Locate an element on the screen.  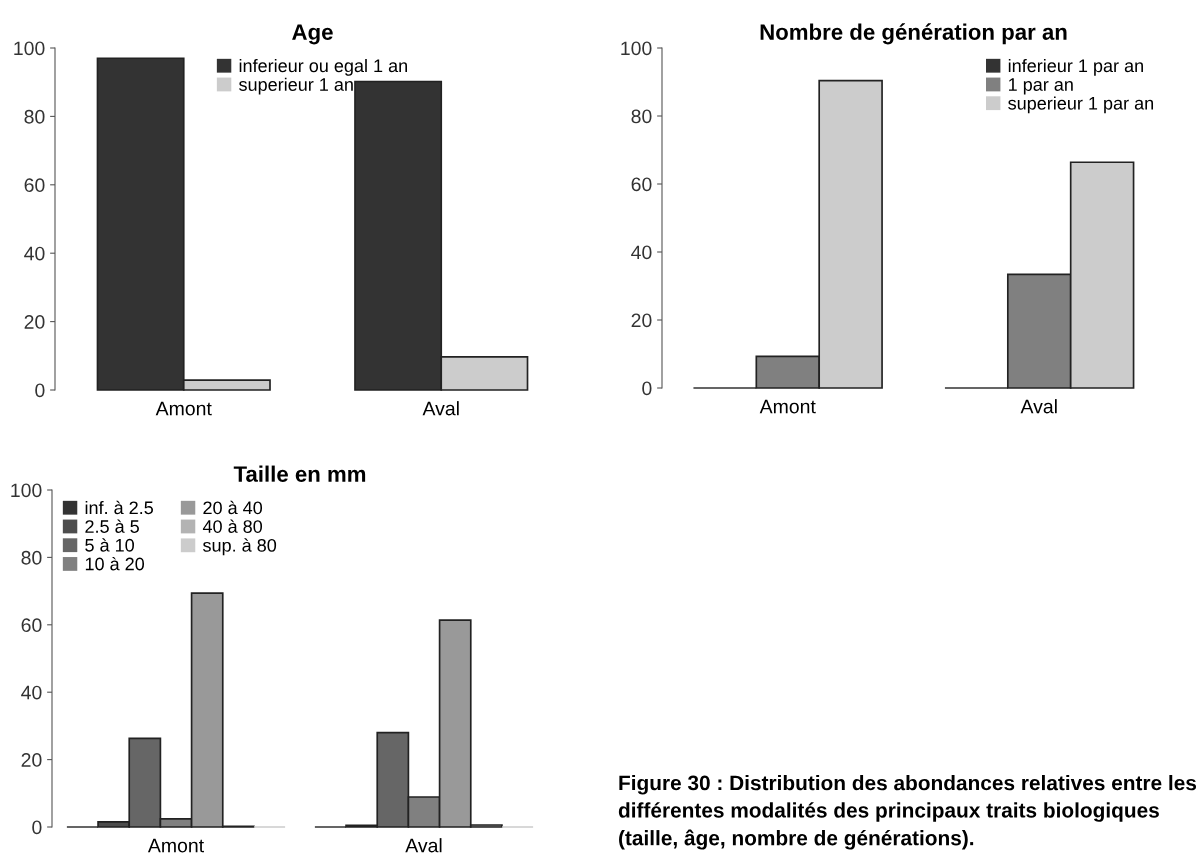
legend-label: inferieur ou egal 1 an is located at coordinates (323, 67).